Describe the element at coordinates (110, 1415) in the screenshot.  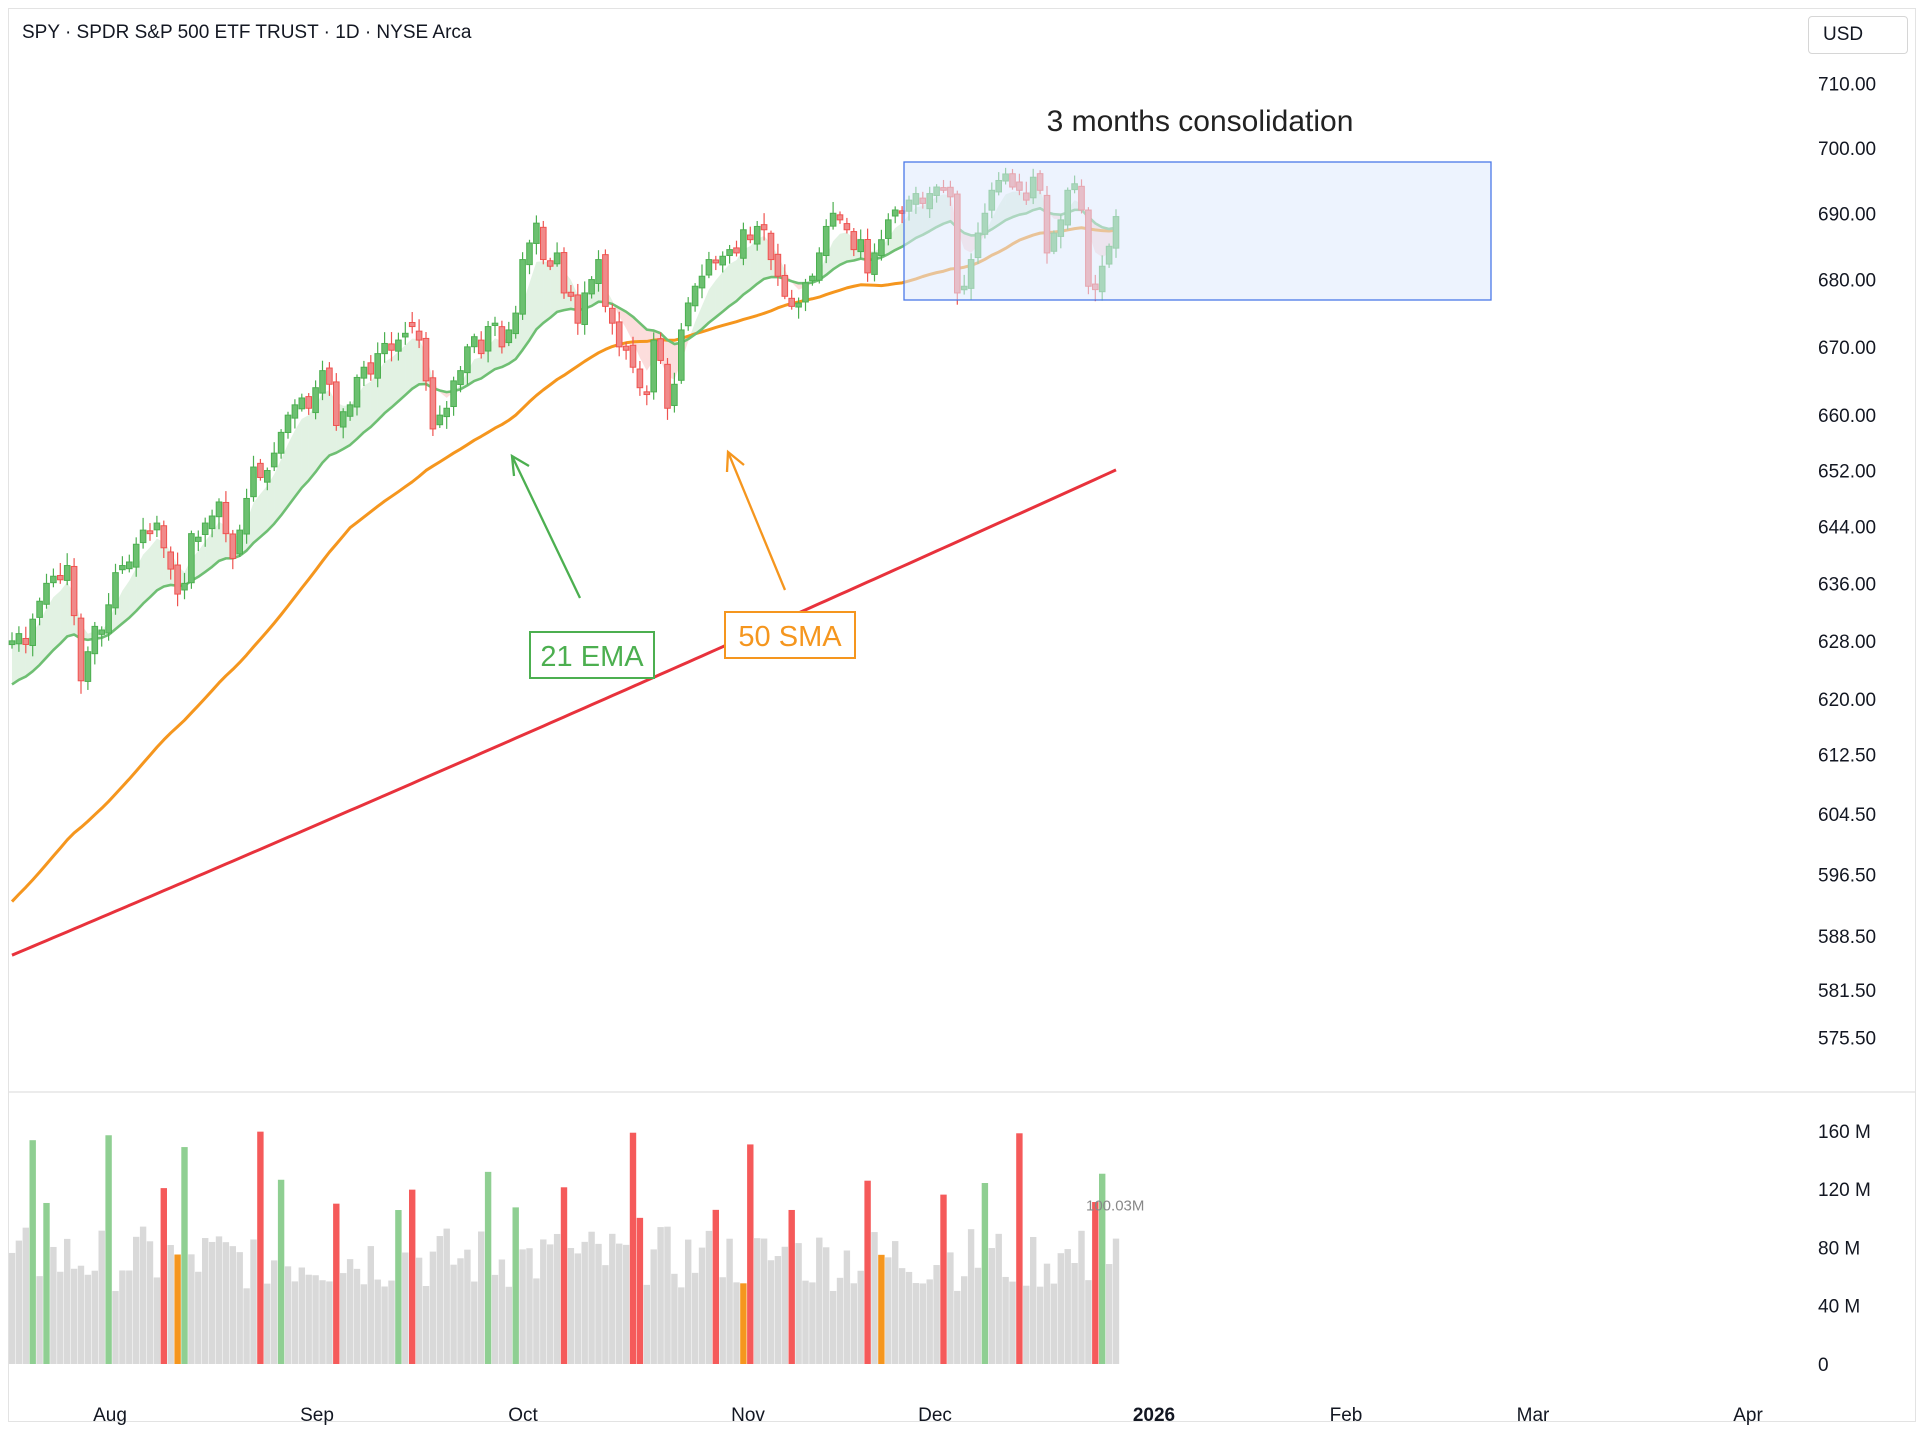
I see `time-tick-label: Aug` at that location.